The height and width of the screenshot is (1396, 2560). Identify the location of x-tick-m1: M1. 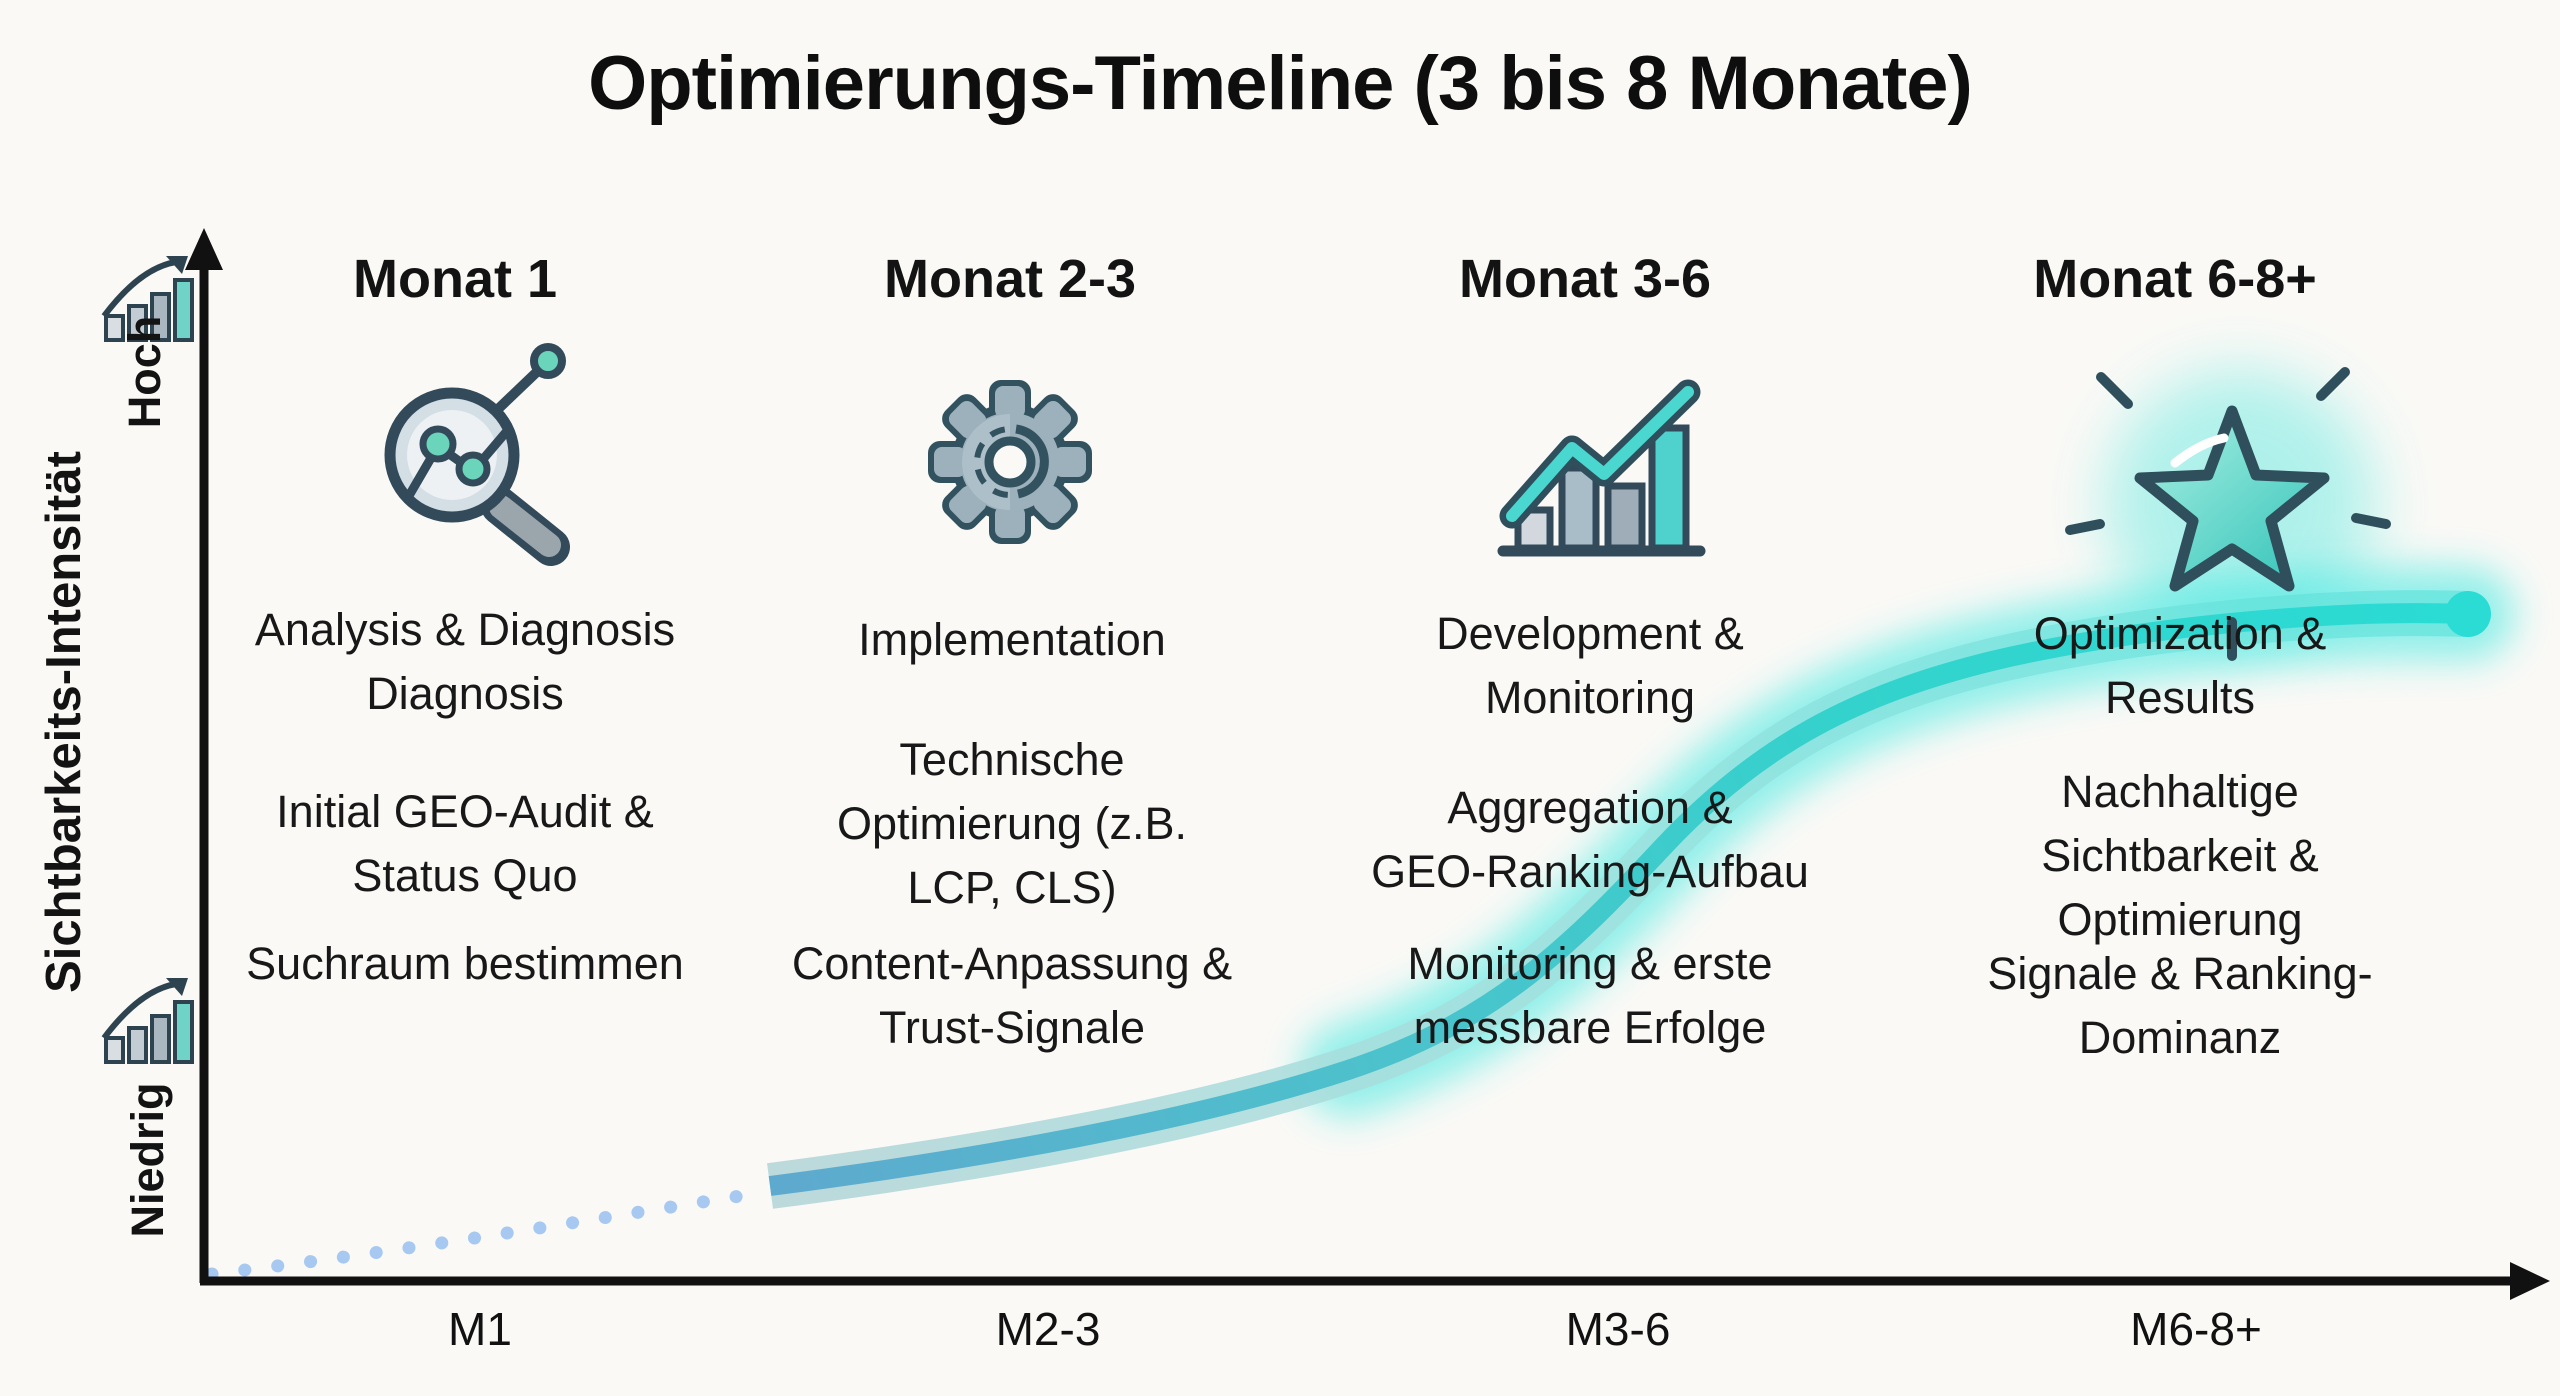
(480, 1329).